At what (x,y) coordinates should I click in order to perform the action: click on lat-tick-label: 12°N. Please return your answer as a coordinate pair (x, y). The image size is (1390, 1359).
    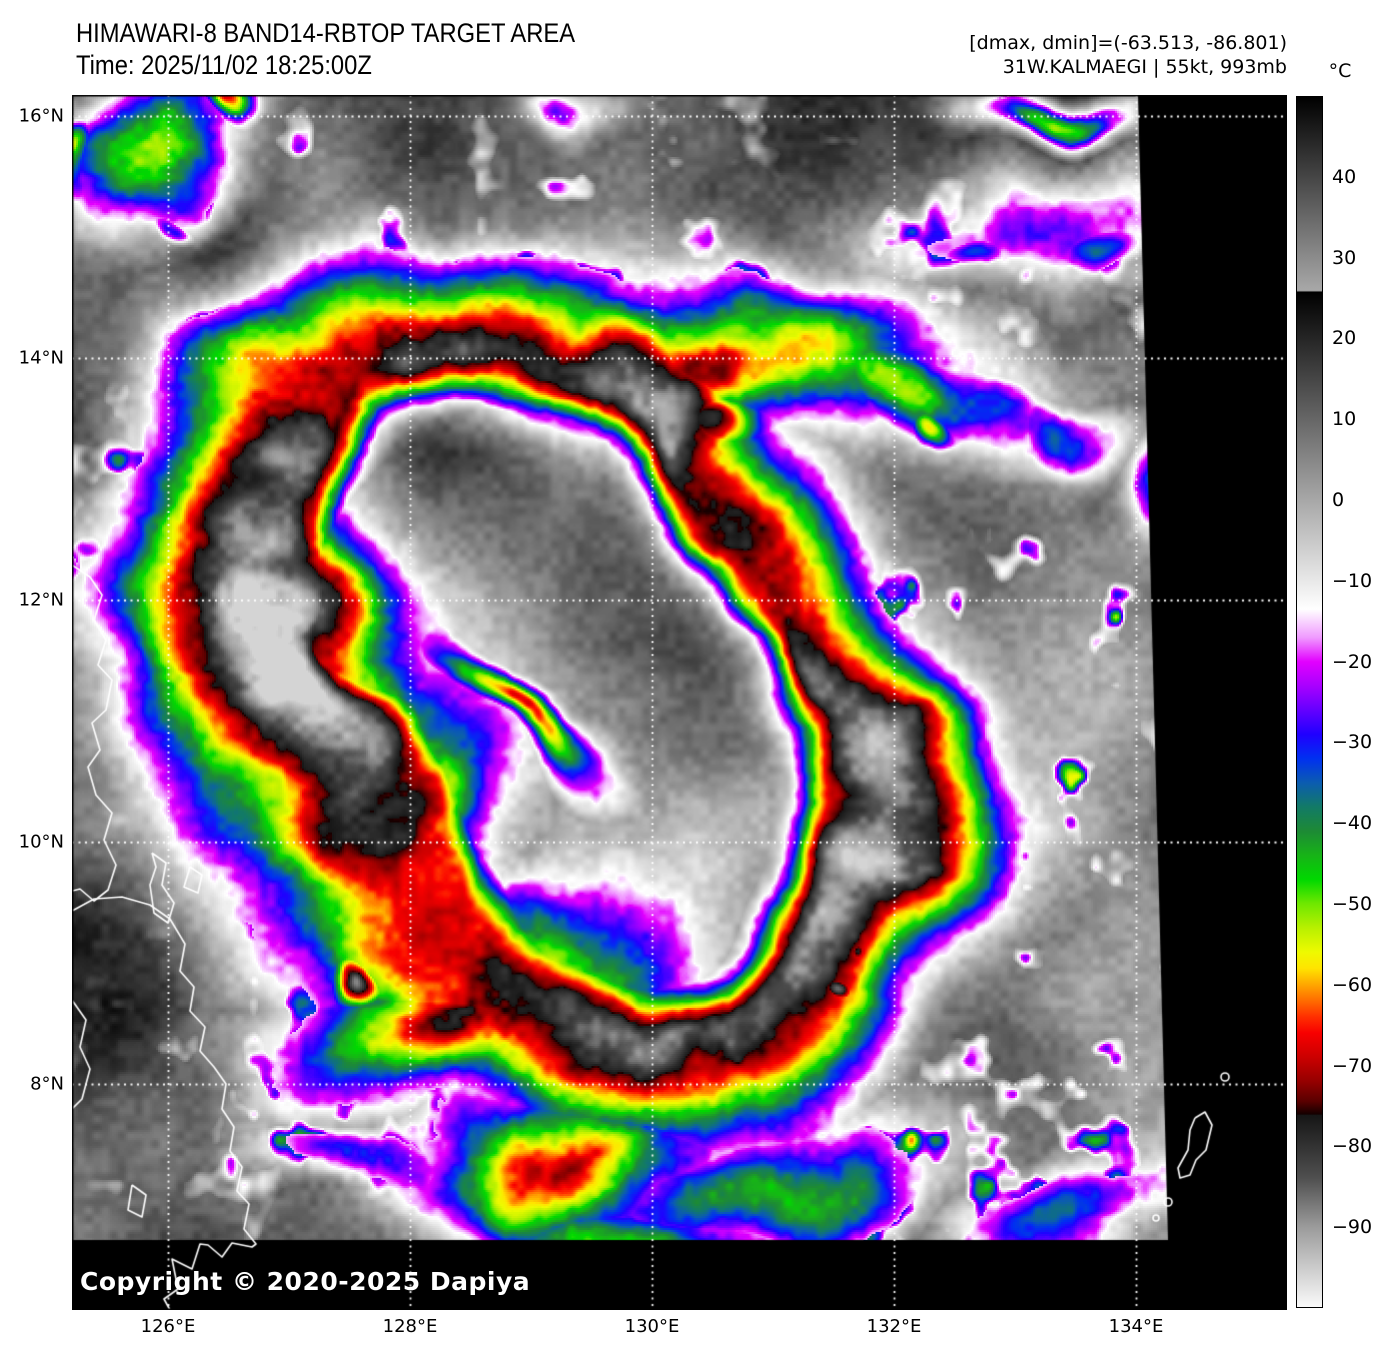
    Looking at the image, I should click on (41, 600).